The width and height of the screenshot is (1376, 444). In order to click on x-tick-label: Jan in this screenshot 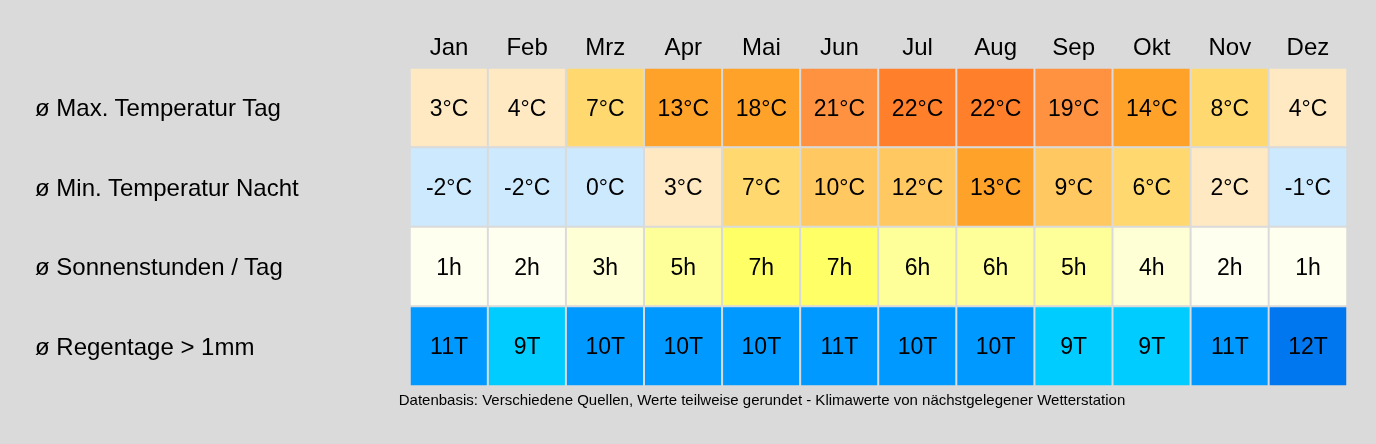, I will do `click(449, 46)`.